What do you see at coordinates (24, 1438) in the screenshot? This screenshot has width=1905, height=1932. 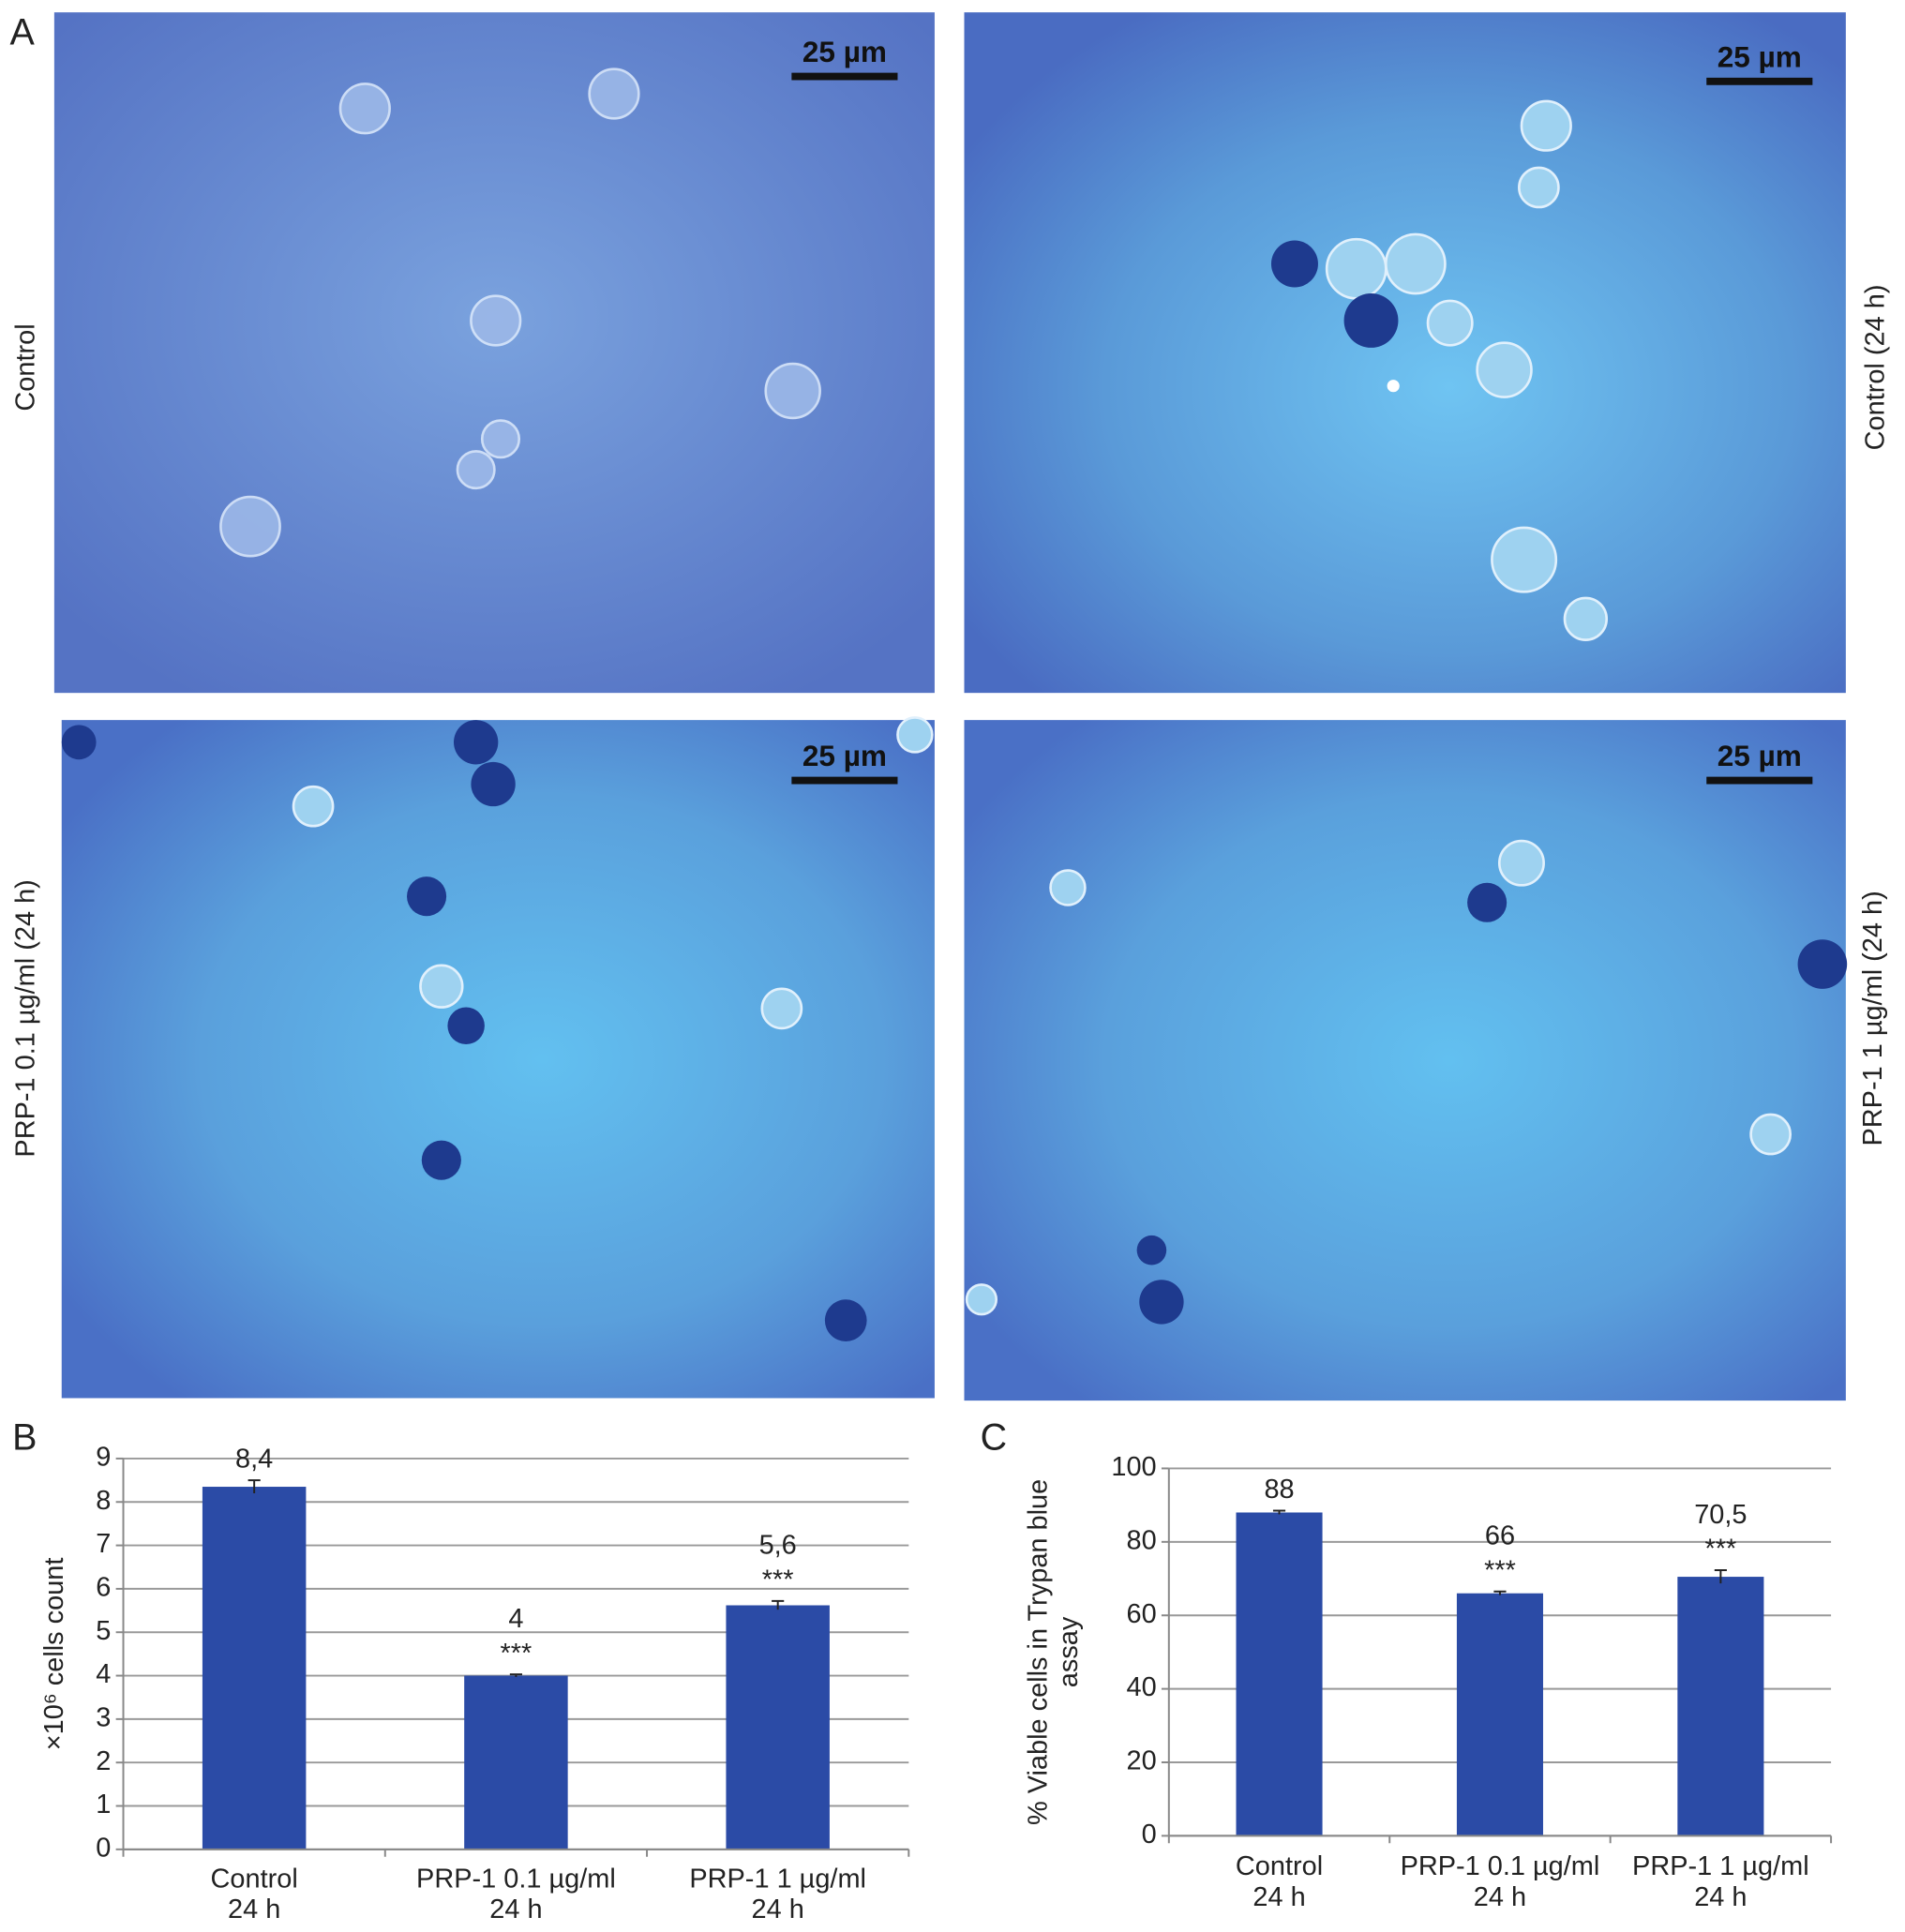 I see `panel-label: B` at bounding box center [24, 1438].